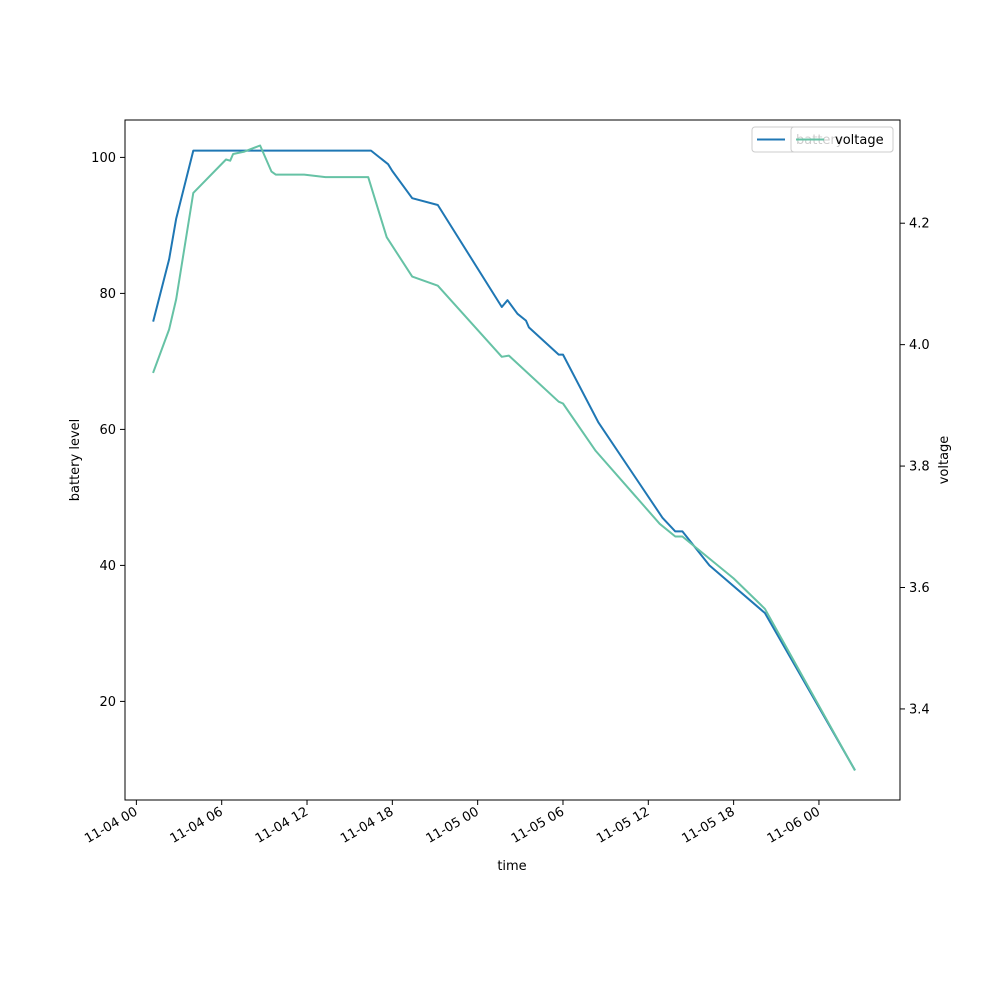  What do you see at coordinates (103, 158) in the screenshot?
I see `left-y-tick-label: 100` at bounding box center [103, 158].